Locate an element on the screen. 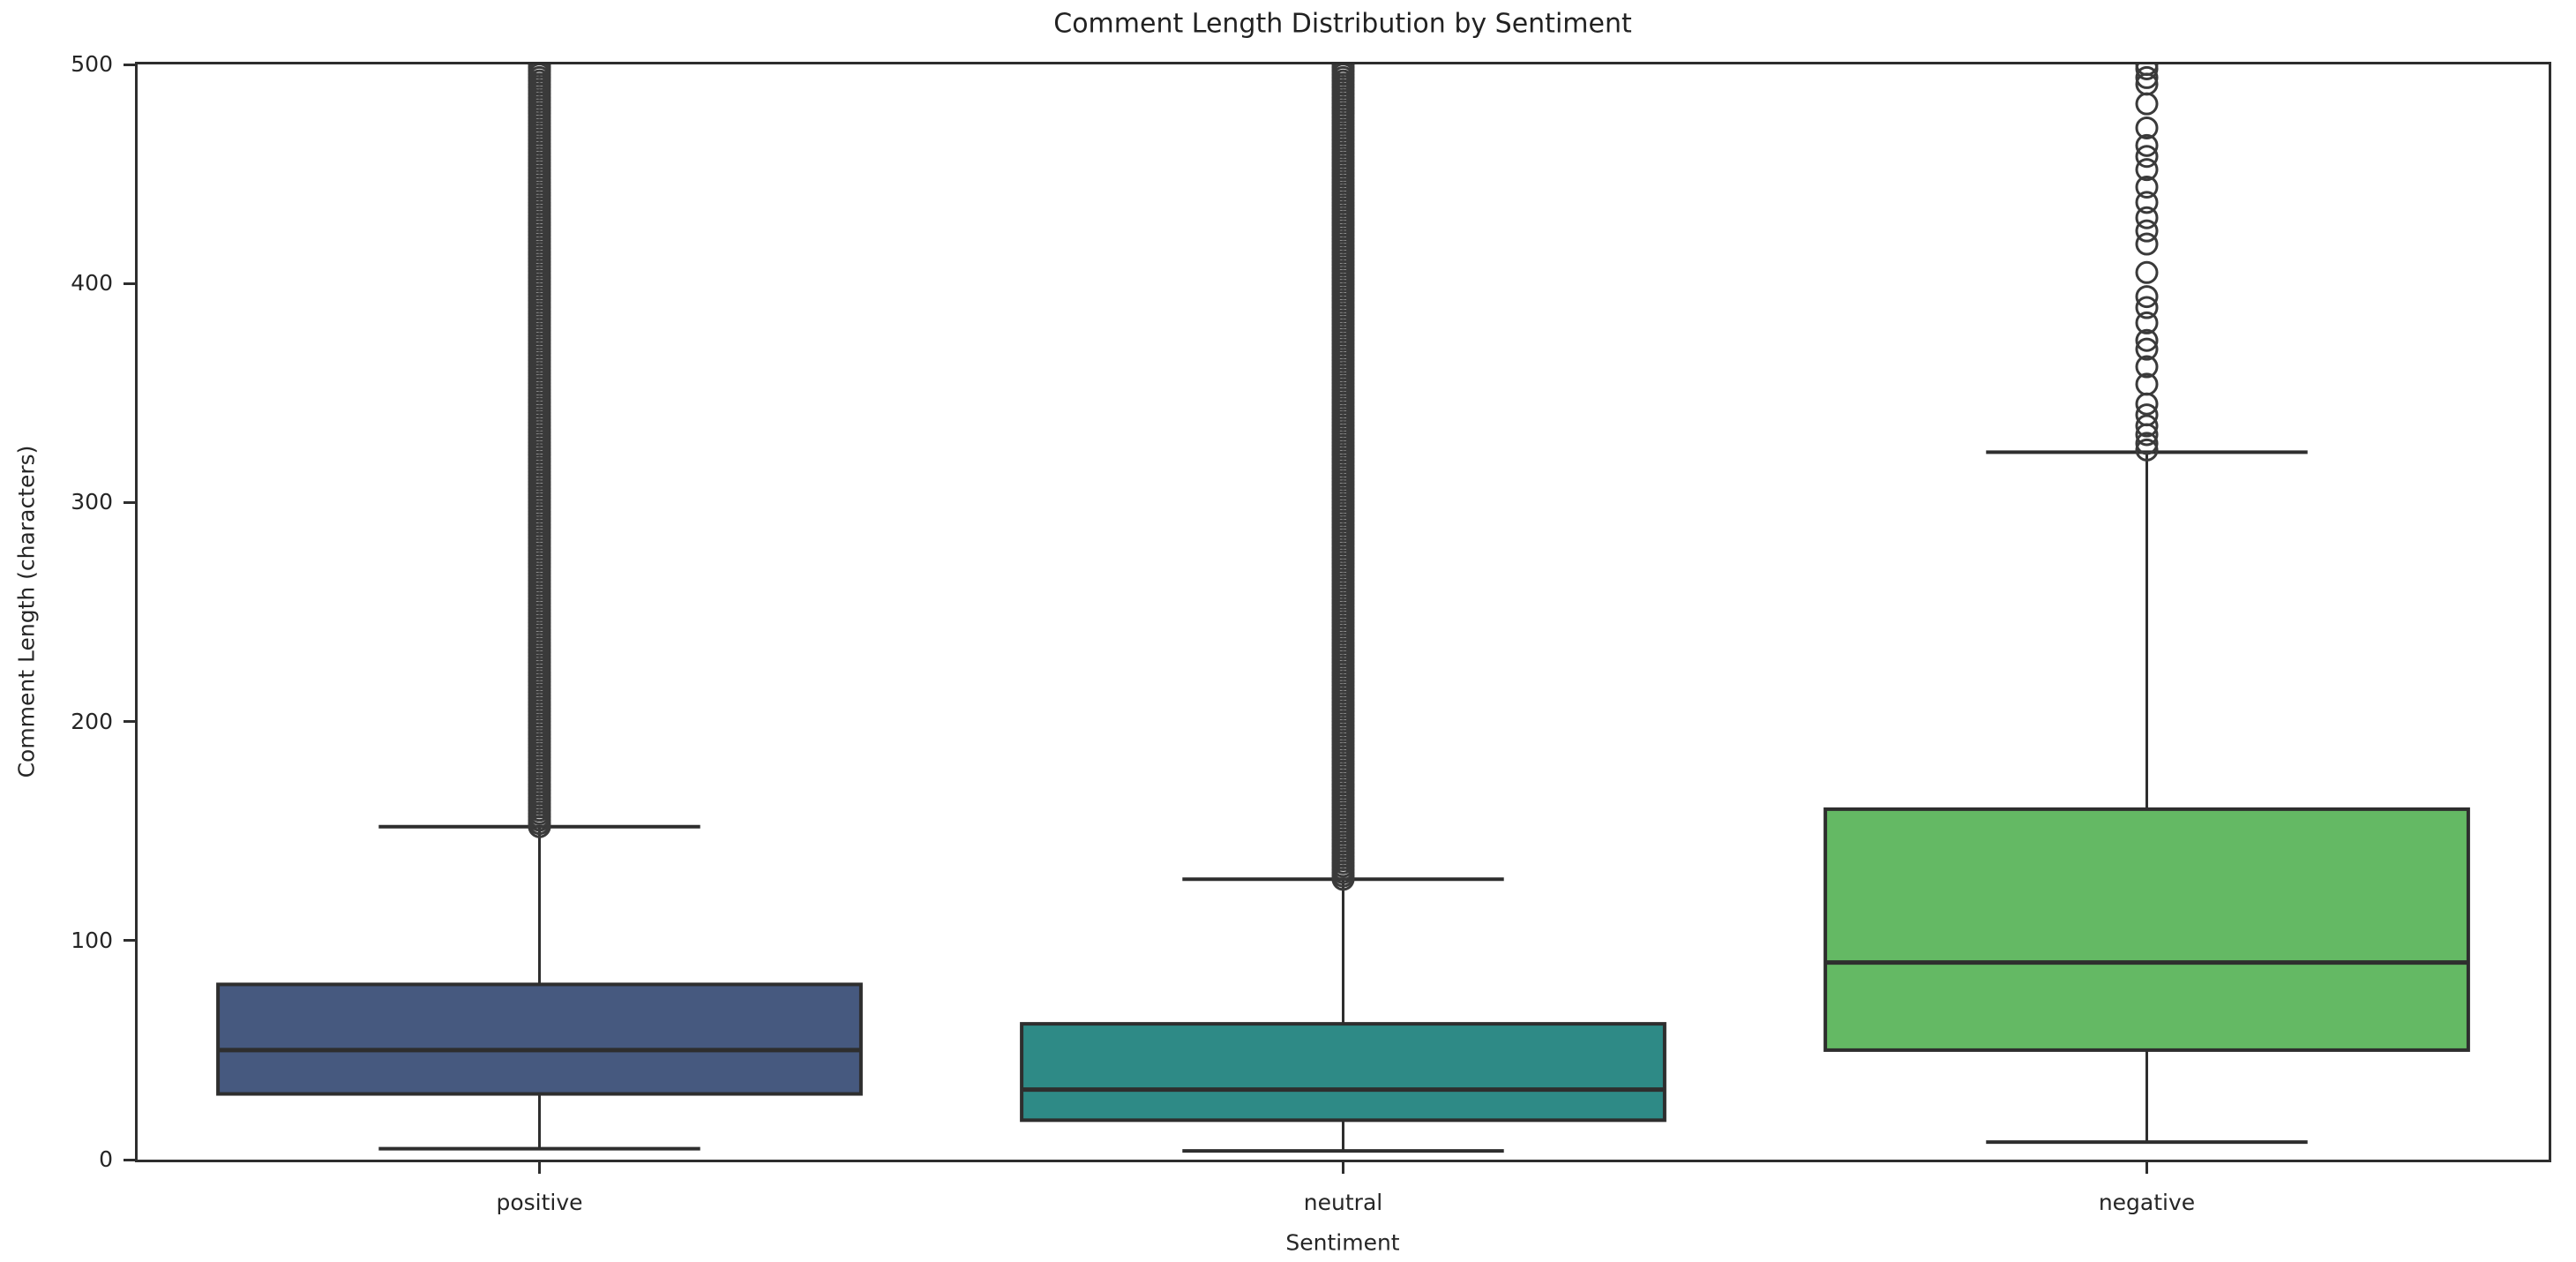 The image size is (2576, 1262). box-positive is located at coordinates (540, 1039).